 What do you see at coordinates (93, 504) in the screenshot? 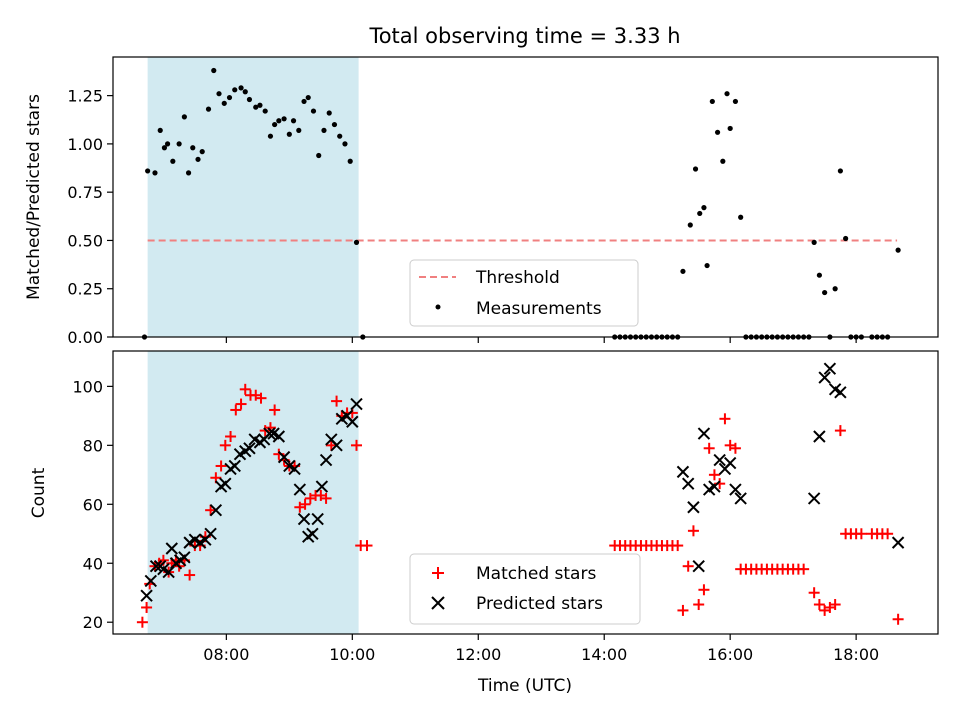
I see `y-tick-label: 60` at bounding box center [93, 504].